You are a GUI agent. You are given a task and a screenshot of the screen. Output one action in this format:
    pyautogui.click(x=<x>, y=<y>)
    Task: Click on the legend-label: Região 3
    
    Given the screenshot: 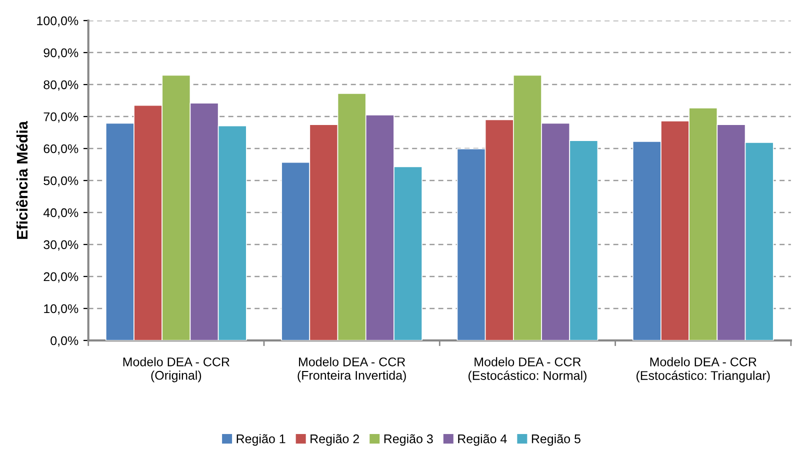 What is the action you would take?
    pyautogui.click(x=408, y=440)
    